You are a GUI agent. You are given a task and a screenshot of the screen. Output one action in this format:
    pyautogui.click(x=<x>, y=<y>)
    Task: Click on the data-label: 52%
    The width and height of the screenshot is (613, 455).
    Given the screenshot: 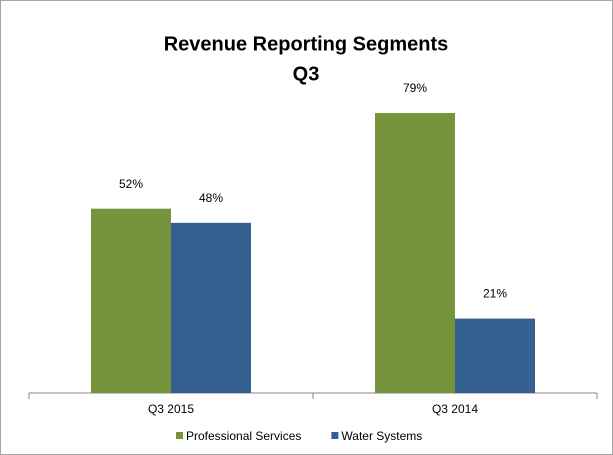 What is the action you would take?
    pyautogui.click(x=131, y=184)
    